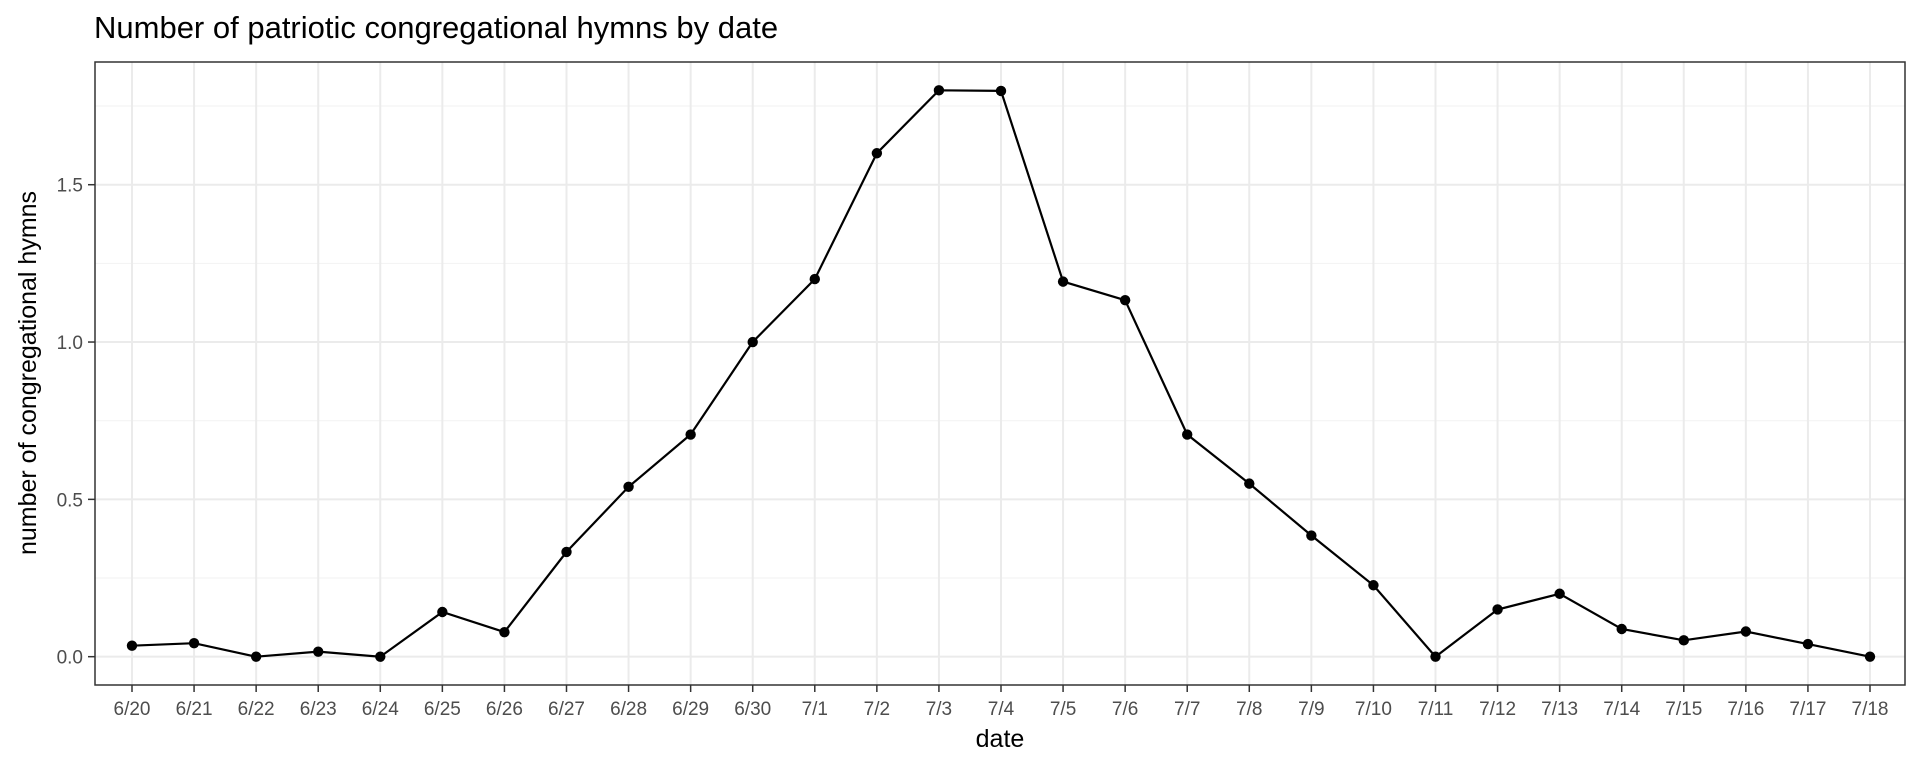 This screenshot has height=768, width=1920. What do you see at coordinates (1559, 709) in the screenshot?
I see `x-tick-label: 7/13` at bounding box center [1559, 709].